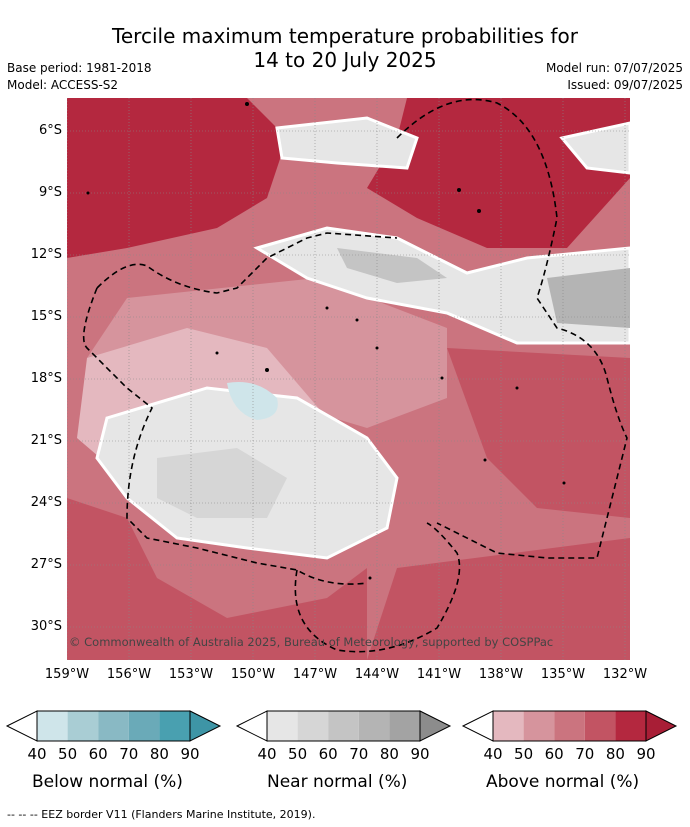  I want to click on near-normal-ne, so click(594, 148).